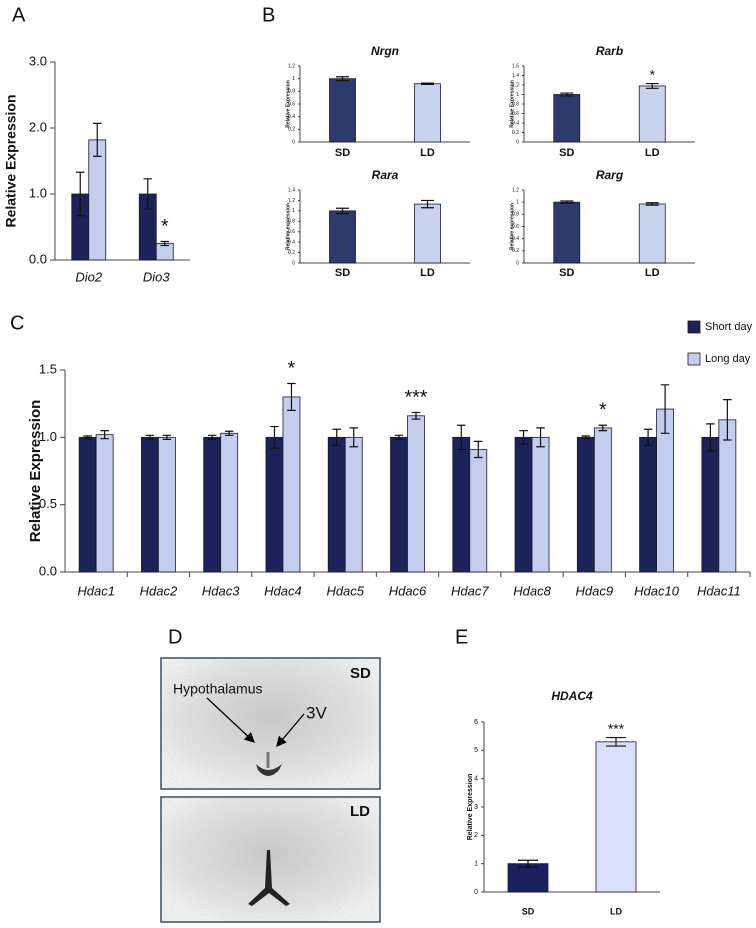 This screenshot has width=756, height=928. What do you see at coordinates (38, 126) in the screenshot?
I see `y-tick-label: 2.0` at bounding box center [38, 126].